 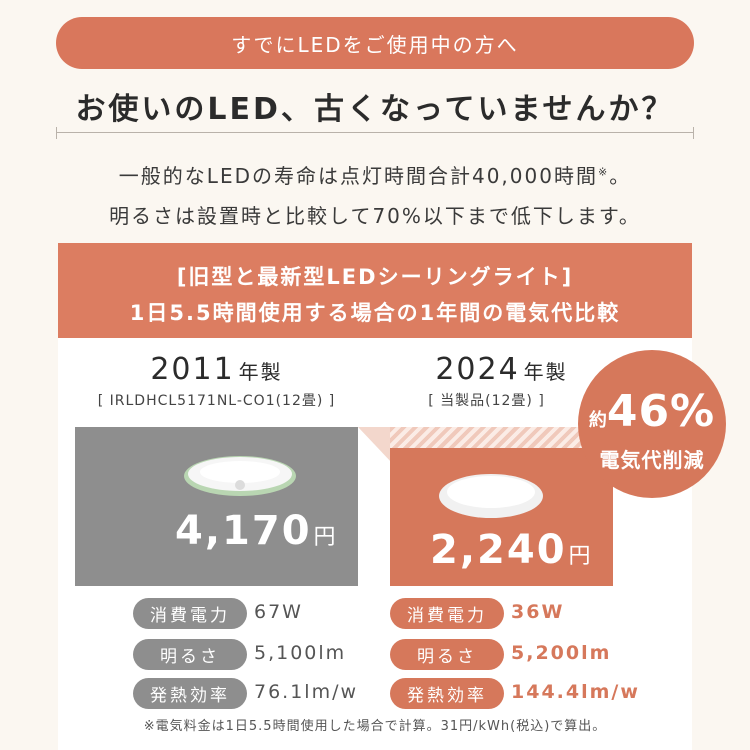 I want to click on comparison-title: [旧型と最新型LEDシーリングライト], so click(x=375, y=277).